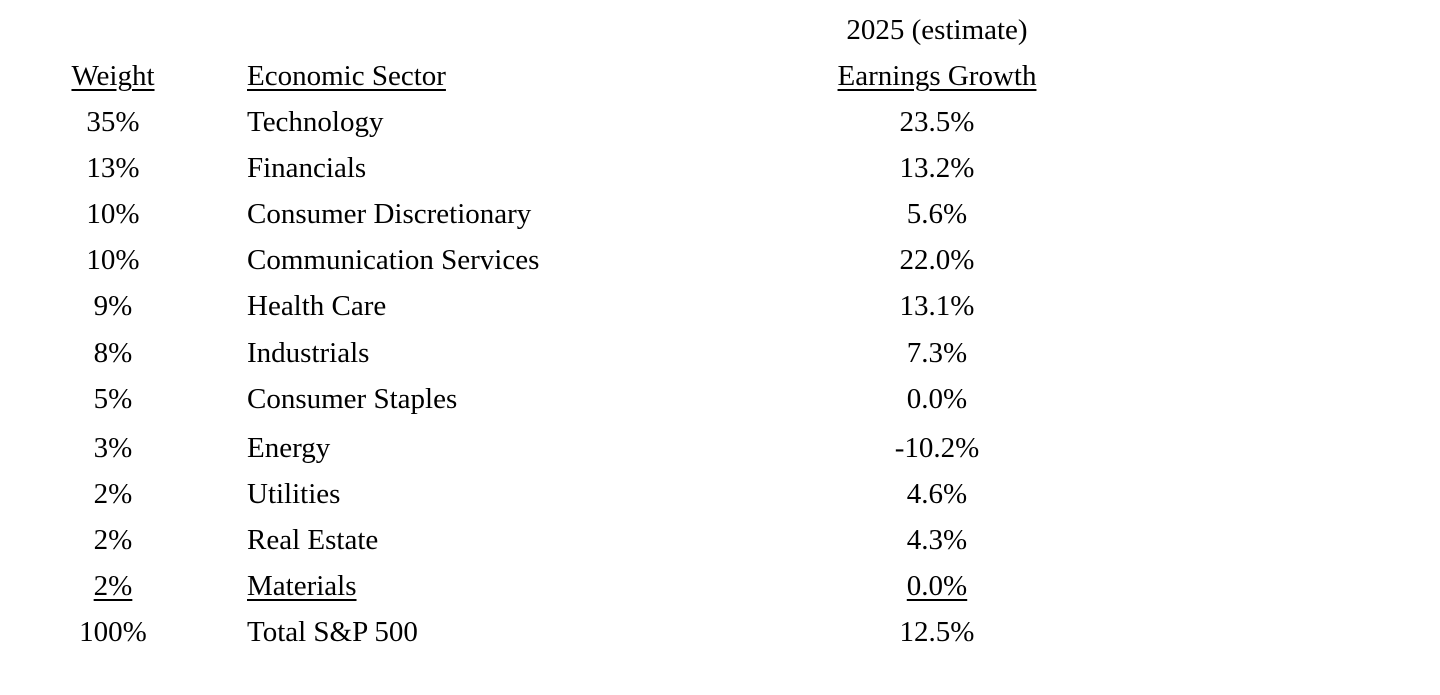 Image resolution: width=1440 pixels, height=695 pixels. Describe the element at coordinates (289, 447) in the screenshot. I see `sector-cell: Energy` at that location.